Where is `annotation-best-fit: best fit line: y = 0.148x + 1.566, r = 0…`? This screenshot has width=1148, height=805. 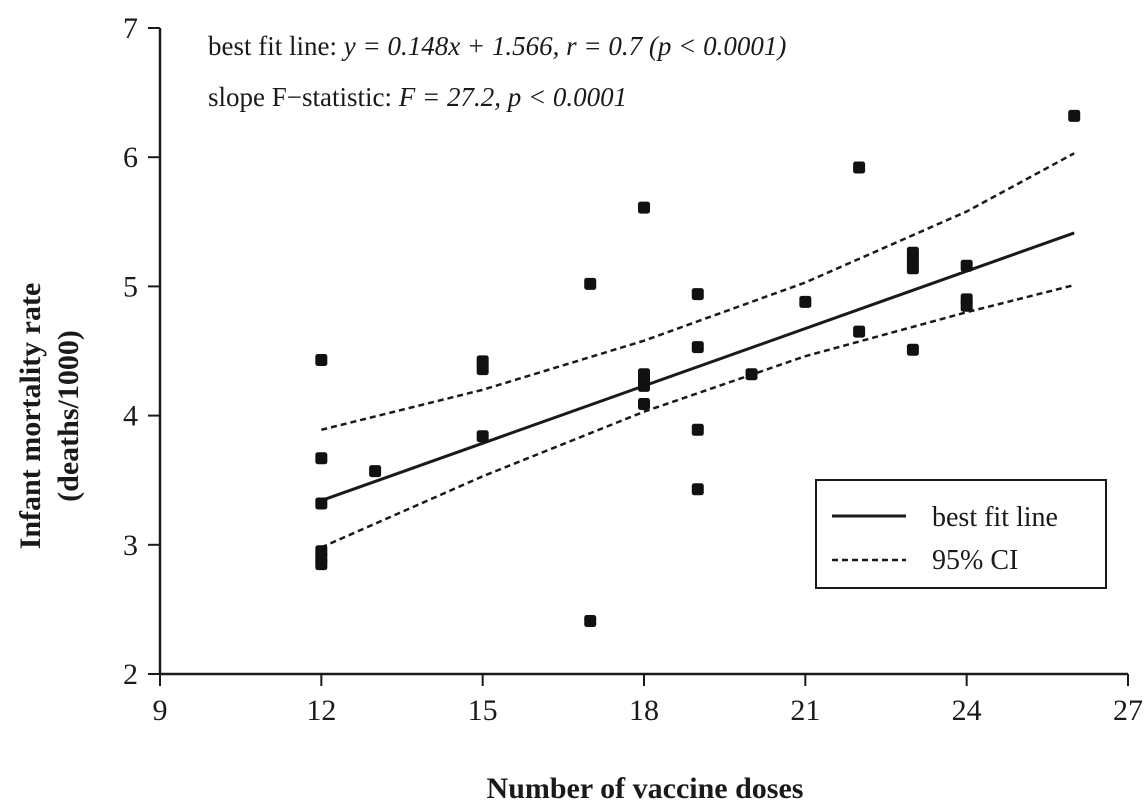
annotation-best-fit: best fit line: y = 0.148x + 1.566, r = 0… is located at coordinates (497, 46).